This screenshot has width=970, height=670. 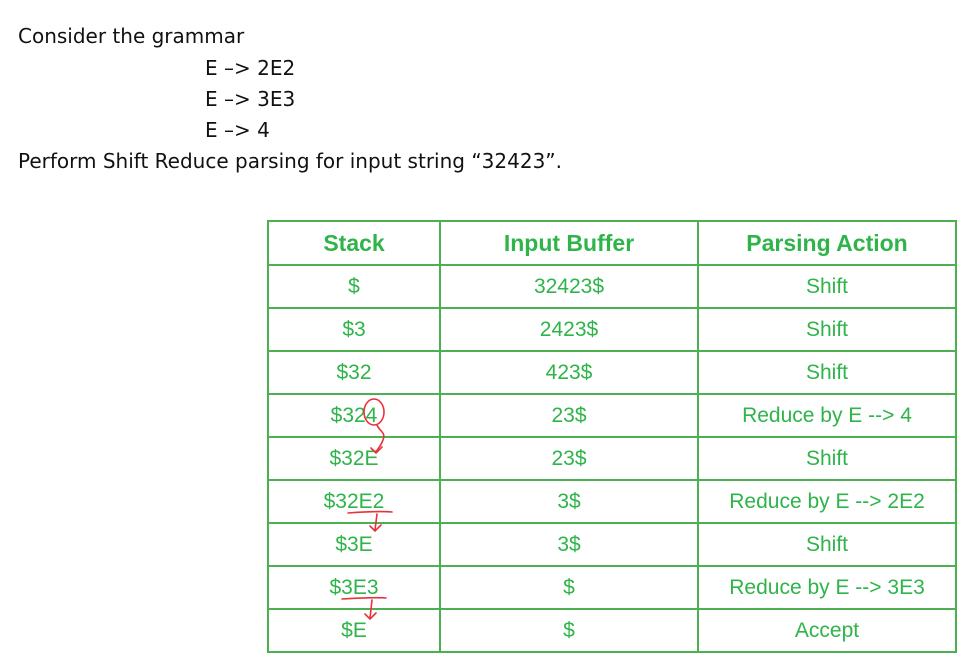 I want to click on table-row: $ 32423$ Shift, so click(x=612, y=286).